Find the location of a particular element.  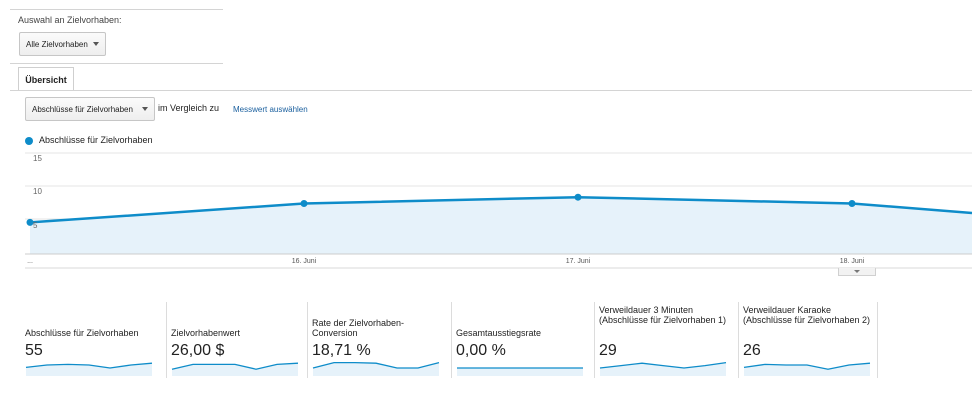

tab-overview: Übersicht is located at coordinates (46, 79).